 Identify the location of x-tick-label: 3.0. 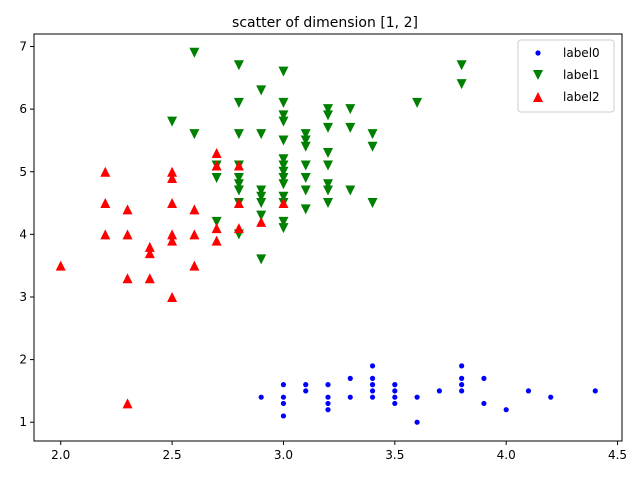
(283, 455).